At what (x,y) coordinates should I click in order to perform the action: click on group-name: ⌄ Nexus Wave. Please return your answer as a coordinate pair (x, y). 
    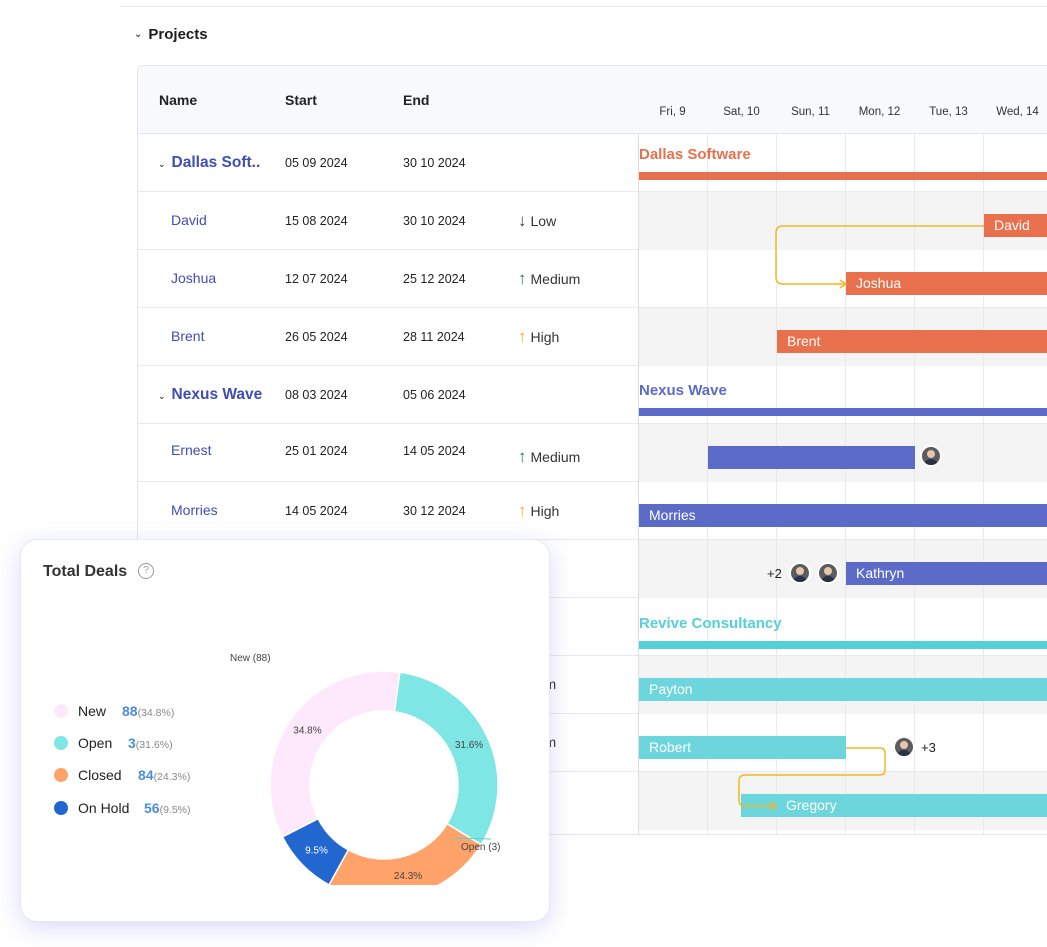
    Looking at the image, I should click on (210, 395).